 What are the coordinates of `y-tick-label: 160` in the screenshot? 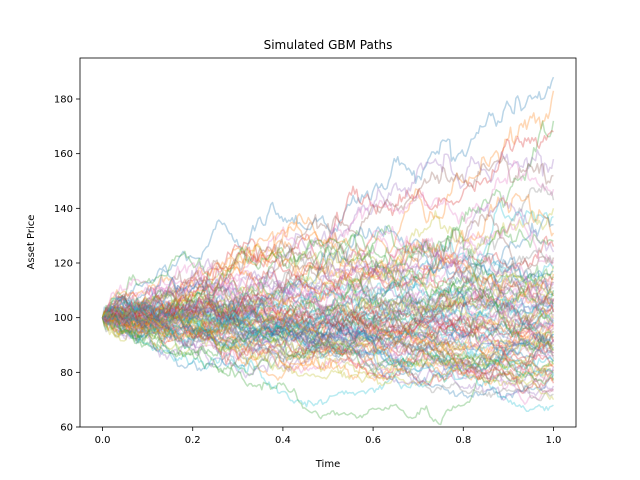 It's located at (63, 154).